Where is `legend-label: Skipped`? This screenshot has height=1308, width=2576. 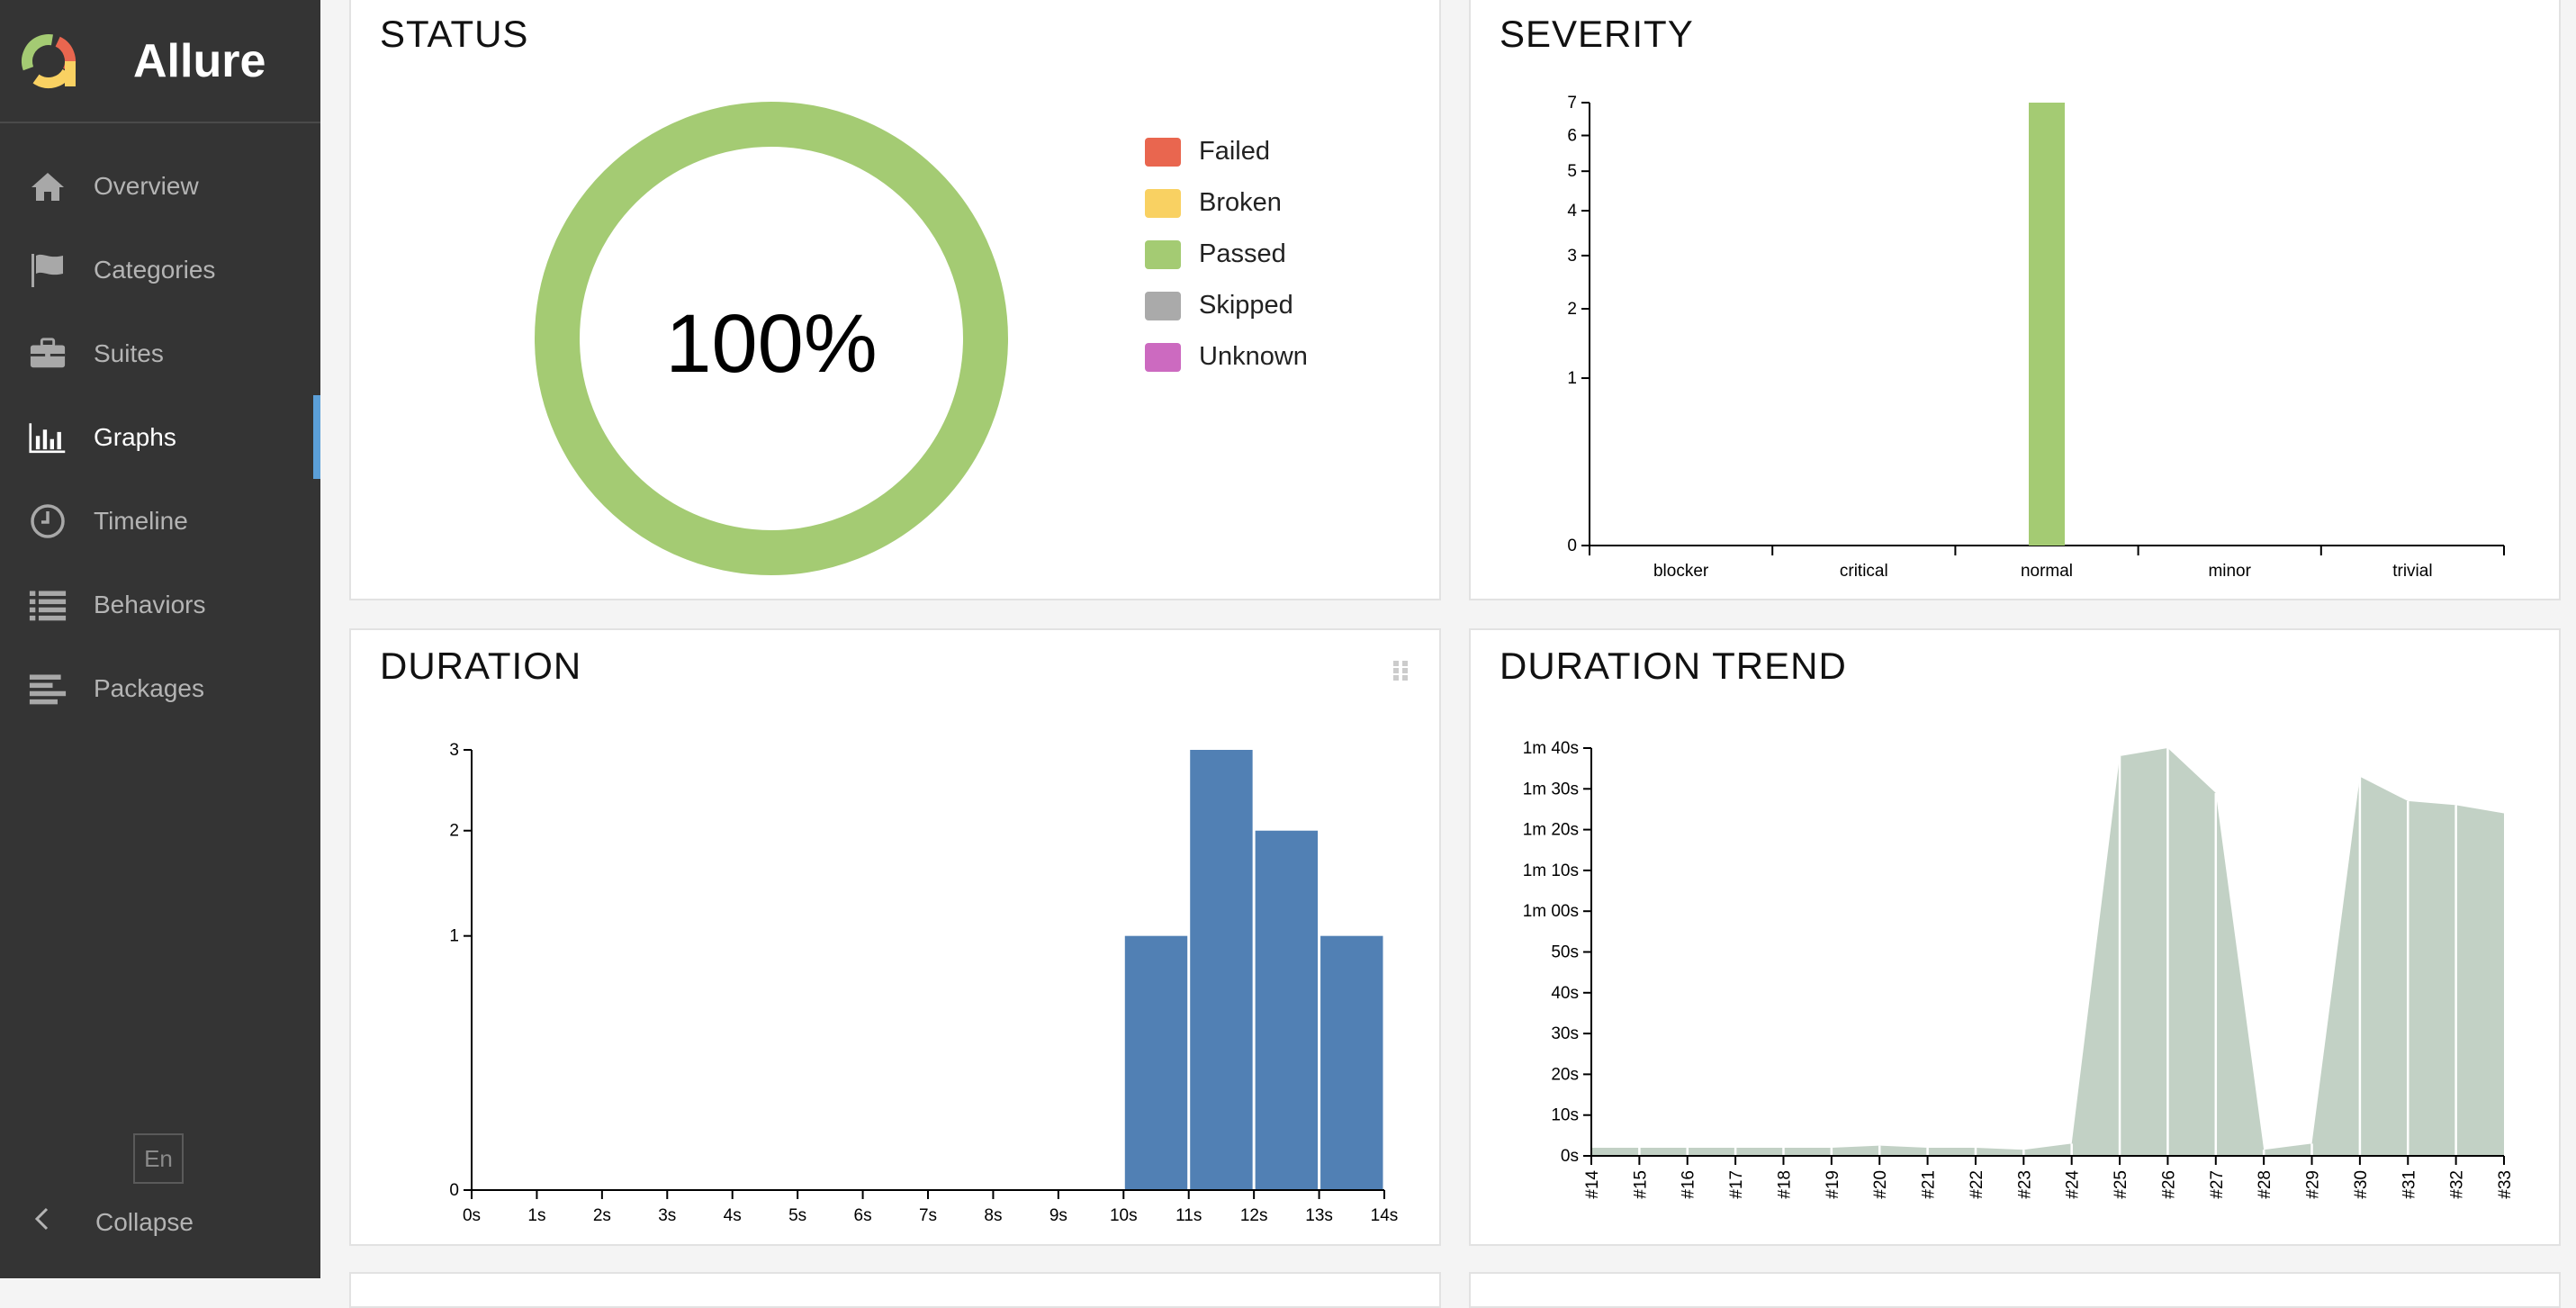
legend-label: Skipped is located at coordinates (1246, 305).